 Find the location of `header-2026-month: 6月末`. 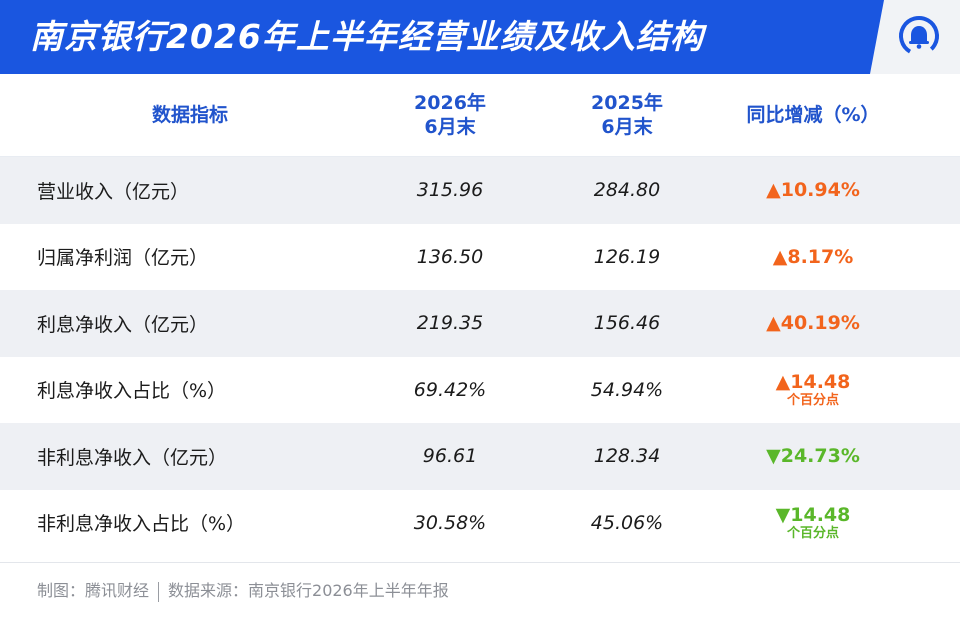

header-2026-month: 6月末 is located at coordinates (450, 127).